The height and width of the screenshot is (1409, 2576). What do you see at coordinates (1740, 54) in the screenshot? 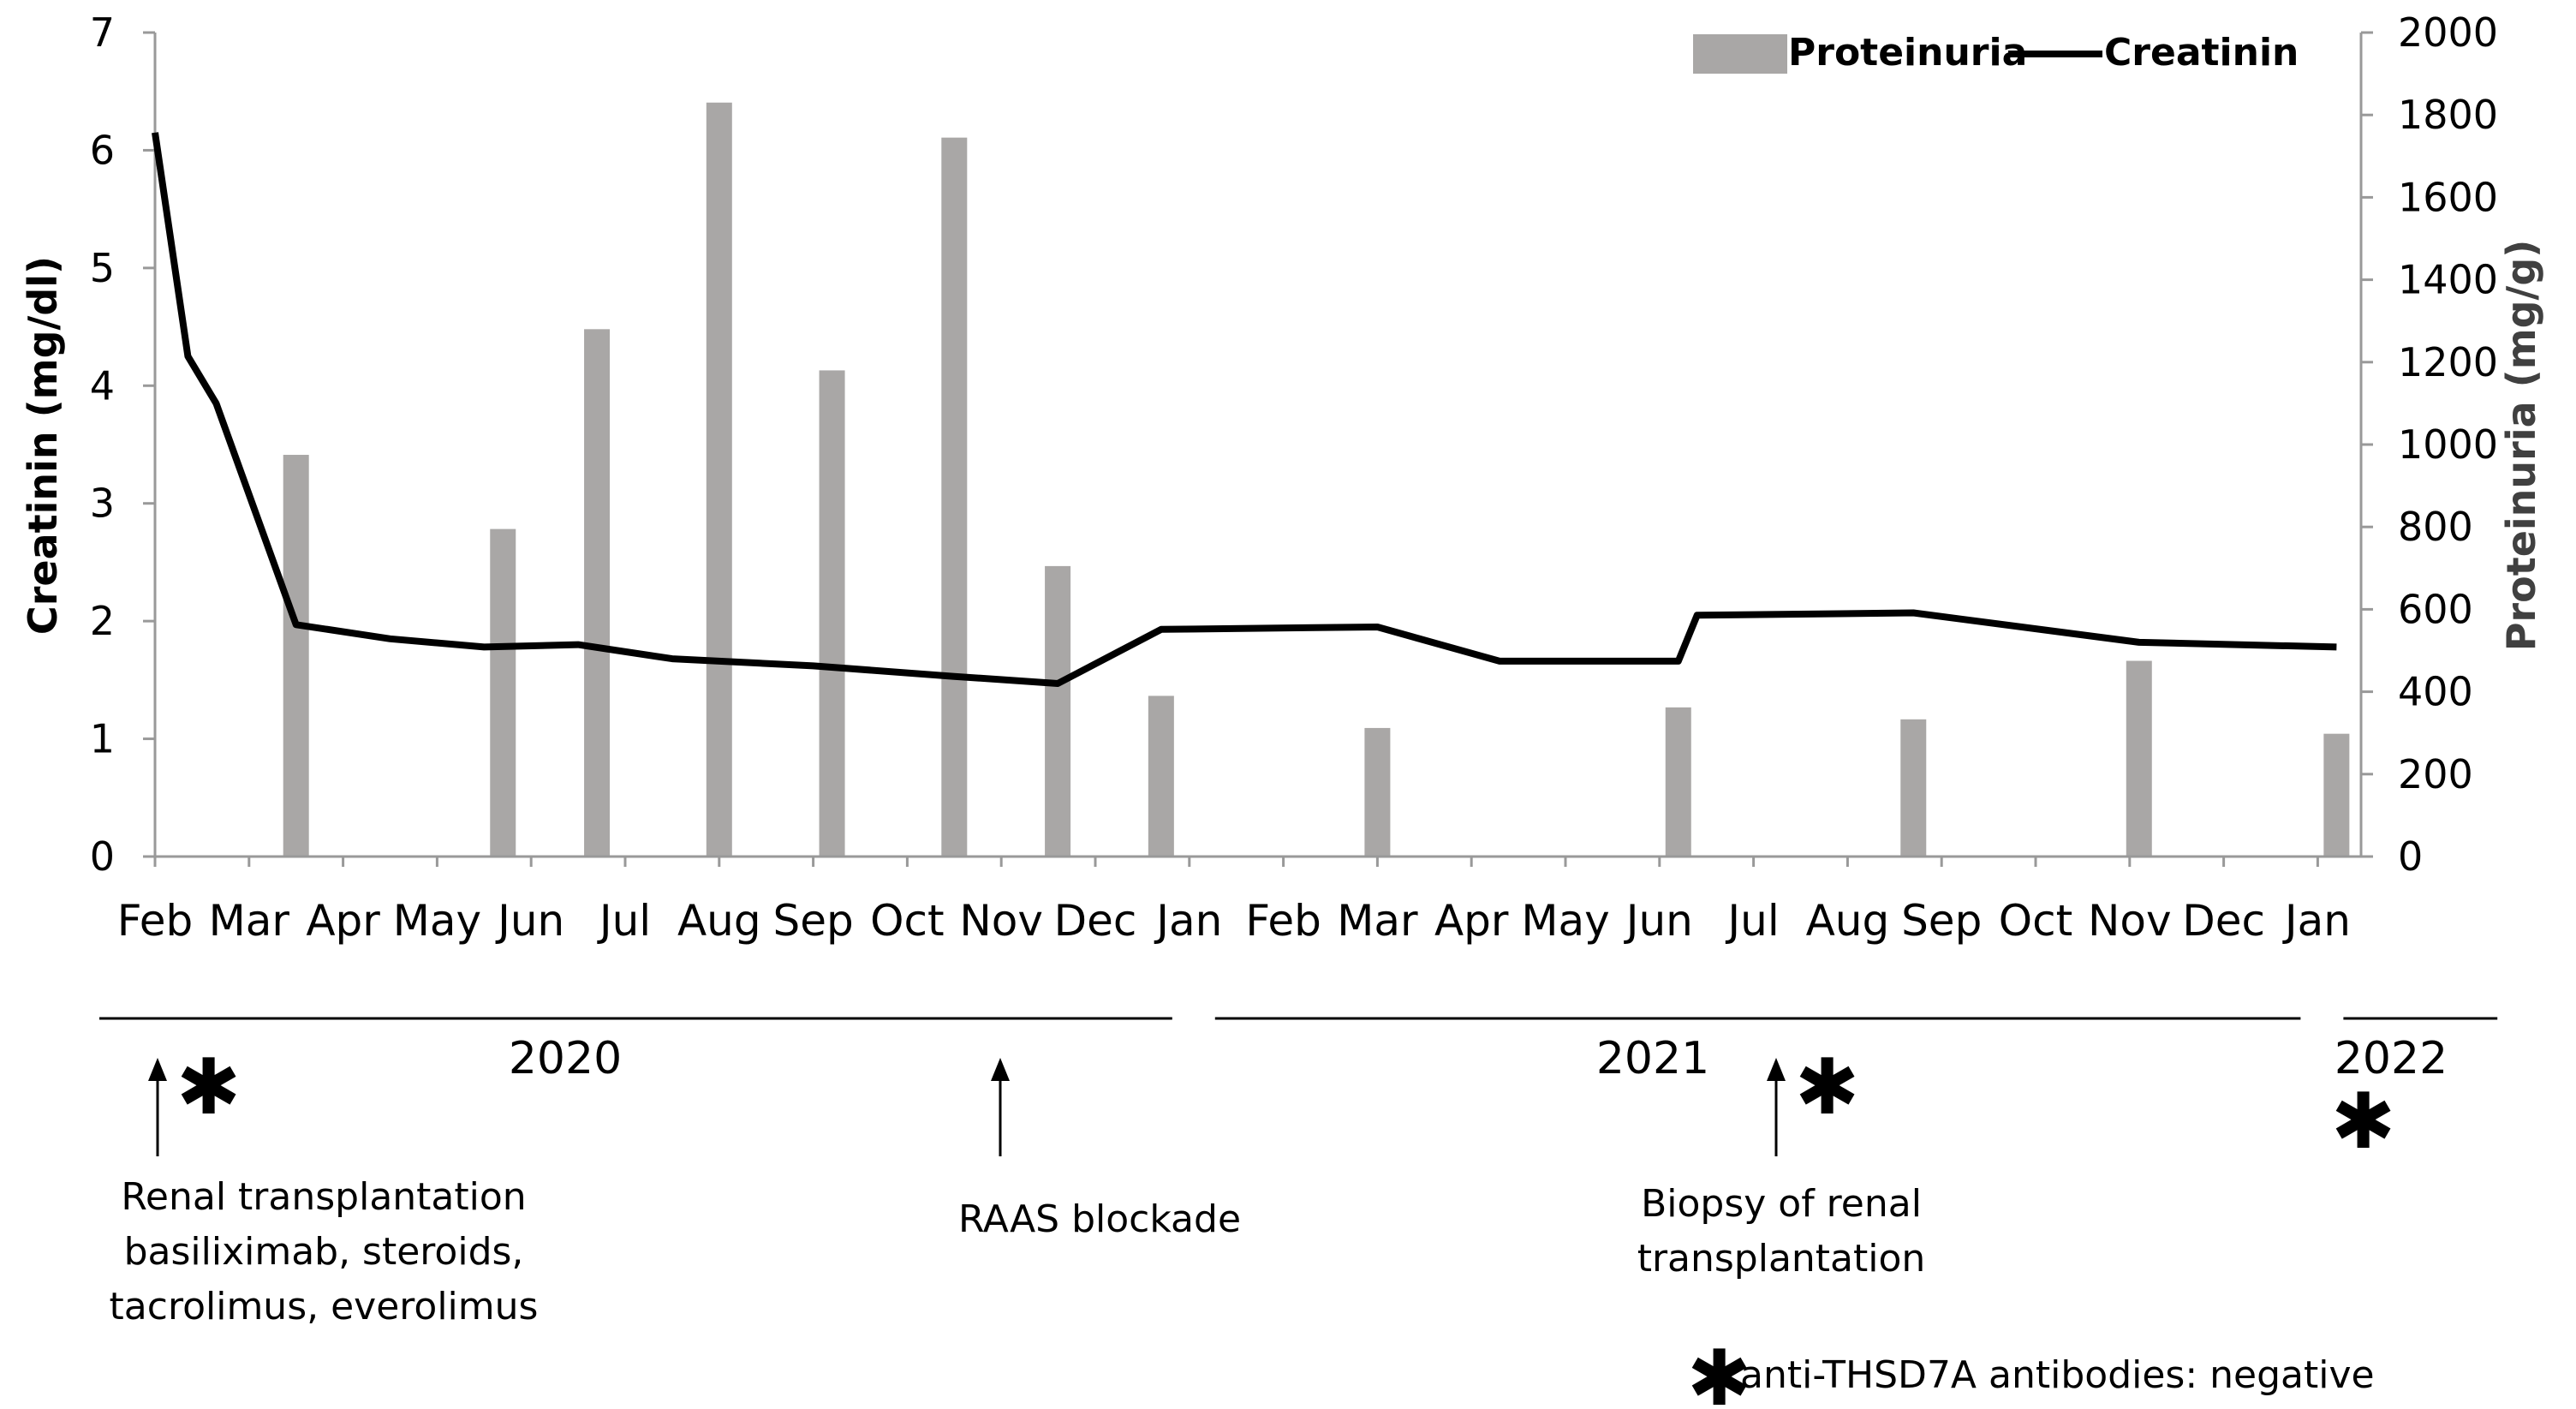
I see `legend-proteinuria-swatch` at bounding box center [1740, 54].